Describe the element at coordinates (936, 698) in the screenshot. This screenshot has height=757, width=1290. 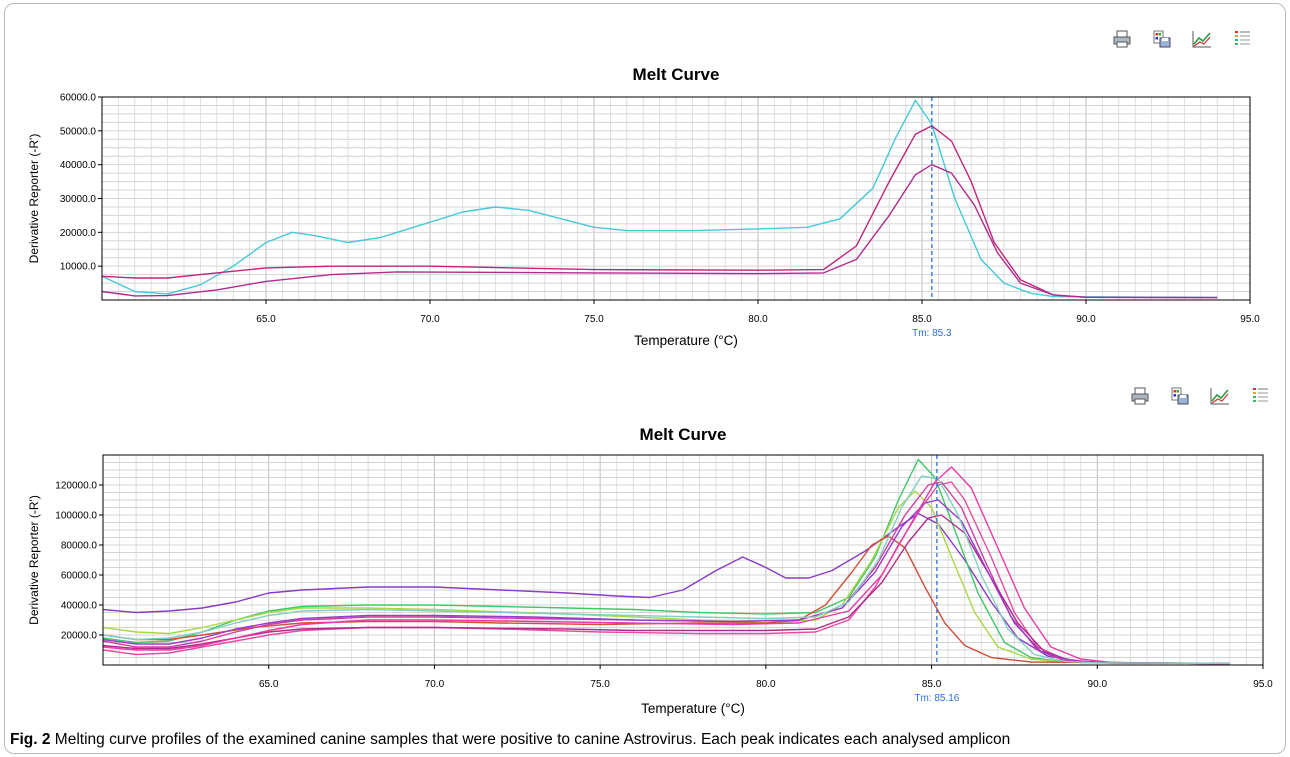
I see `tm-marker-label: Tm: 85.16` at that location.